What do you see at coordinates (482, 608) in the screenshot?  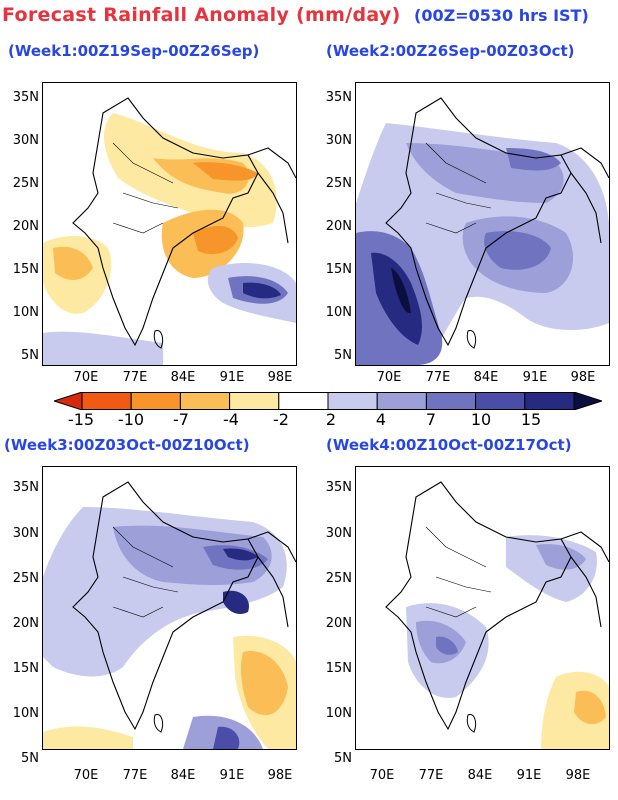 I see `map-panel-week4` at bounding box center [482, 608].